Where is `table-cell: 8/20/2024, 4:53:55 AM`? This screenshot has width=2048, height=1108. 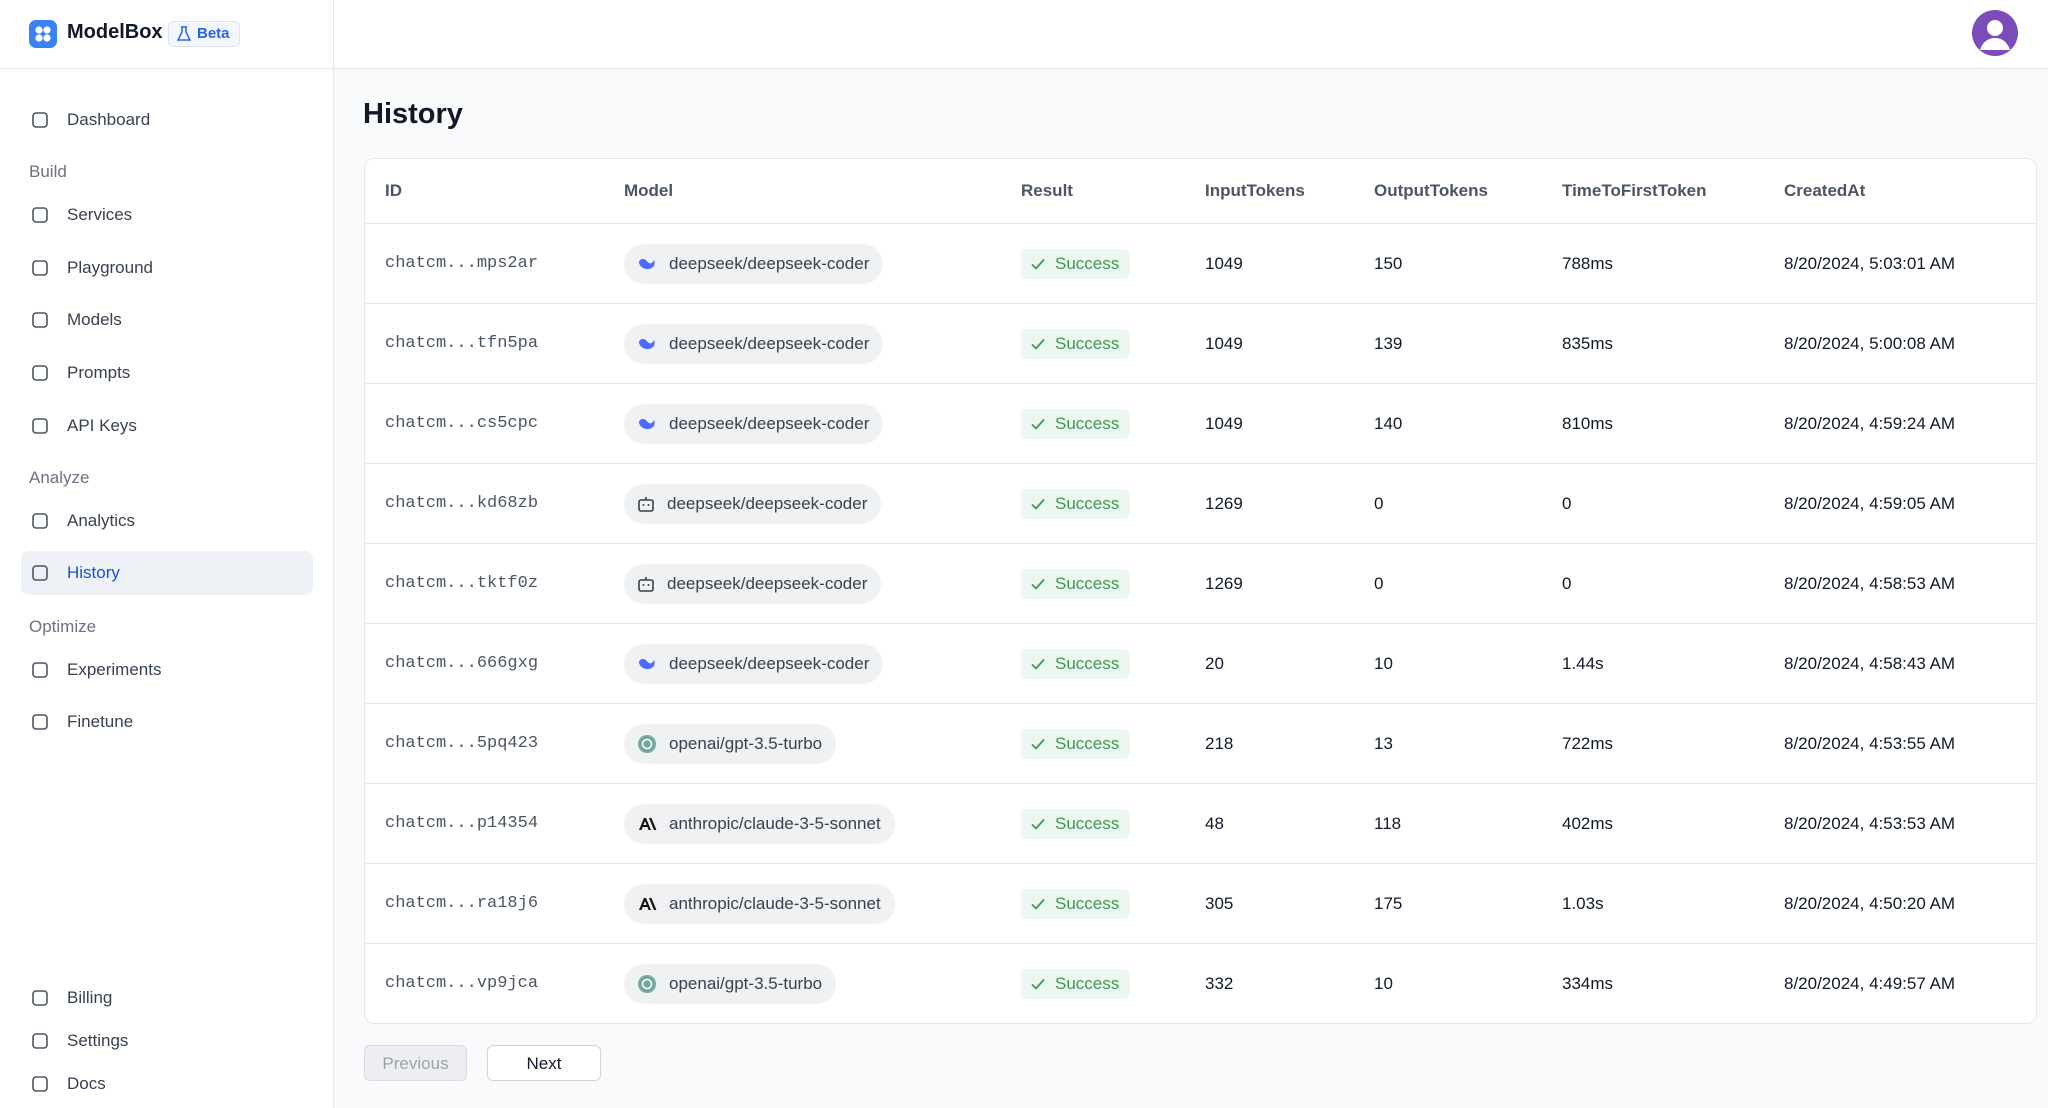 table-cell: 8/20/2024, 4:53:55 AM is located at coordinates (1910, 743).